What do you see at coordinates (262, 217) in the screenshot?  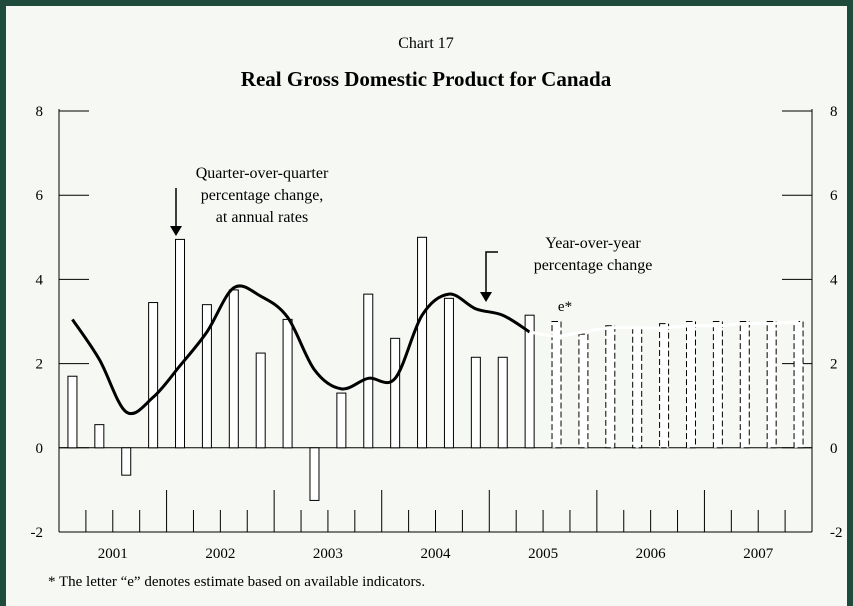 I see `qoq-label-line-3: at annual rates` at bounding box center [262, 217].